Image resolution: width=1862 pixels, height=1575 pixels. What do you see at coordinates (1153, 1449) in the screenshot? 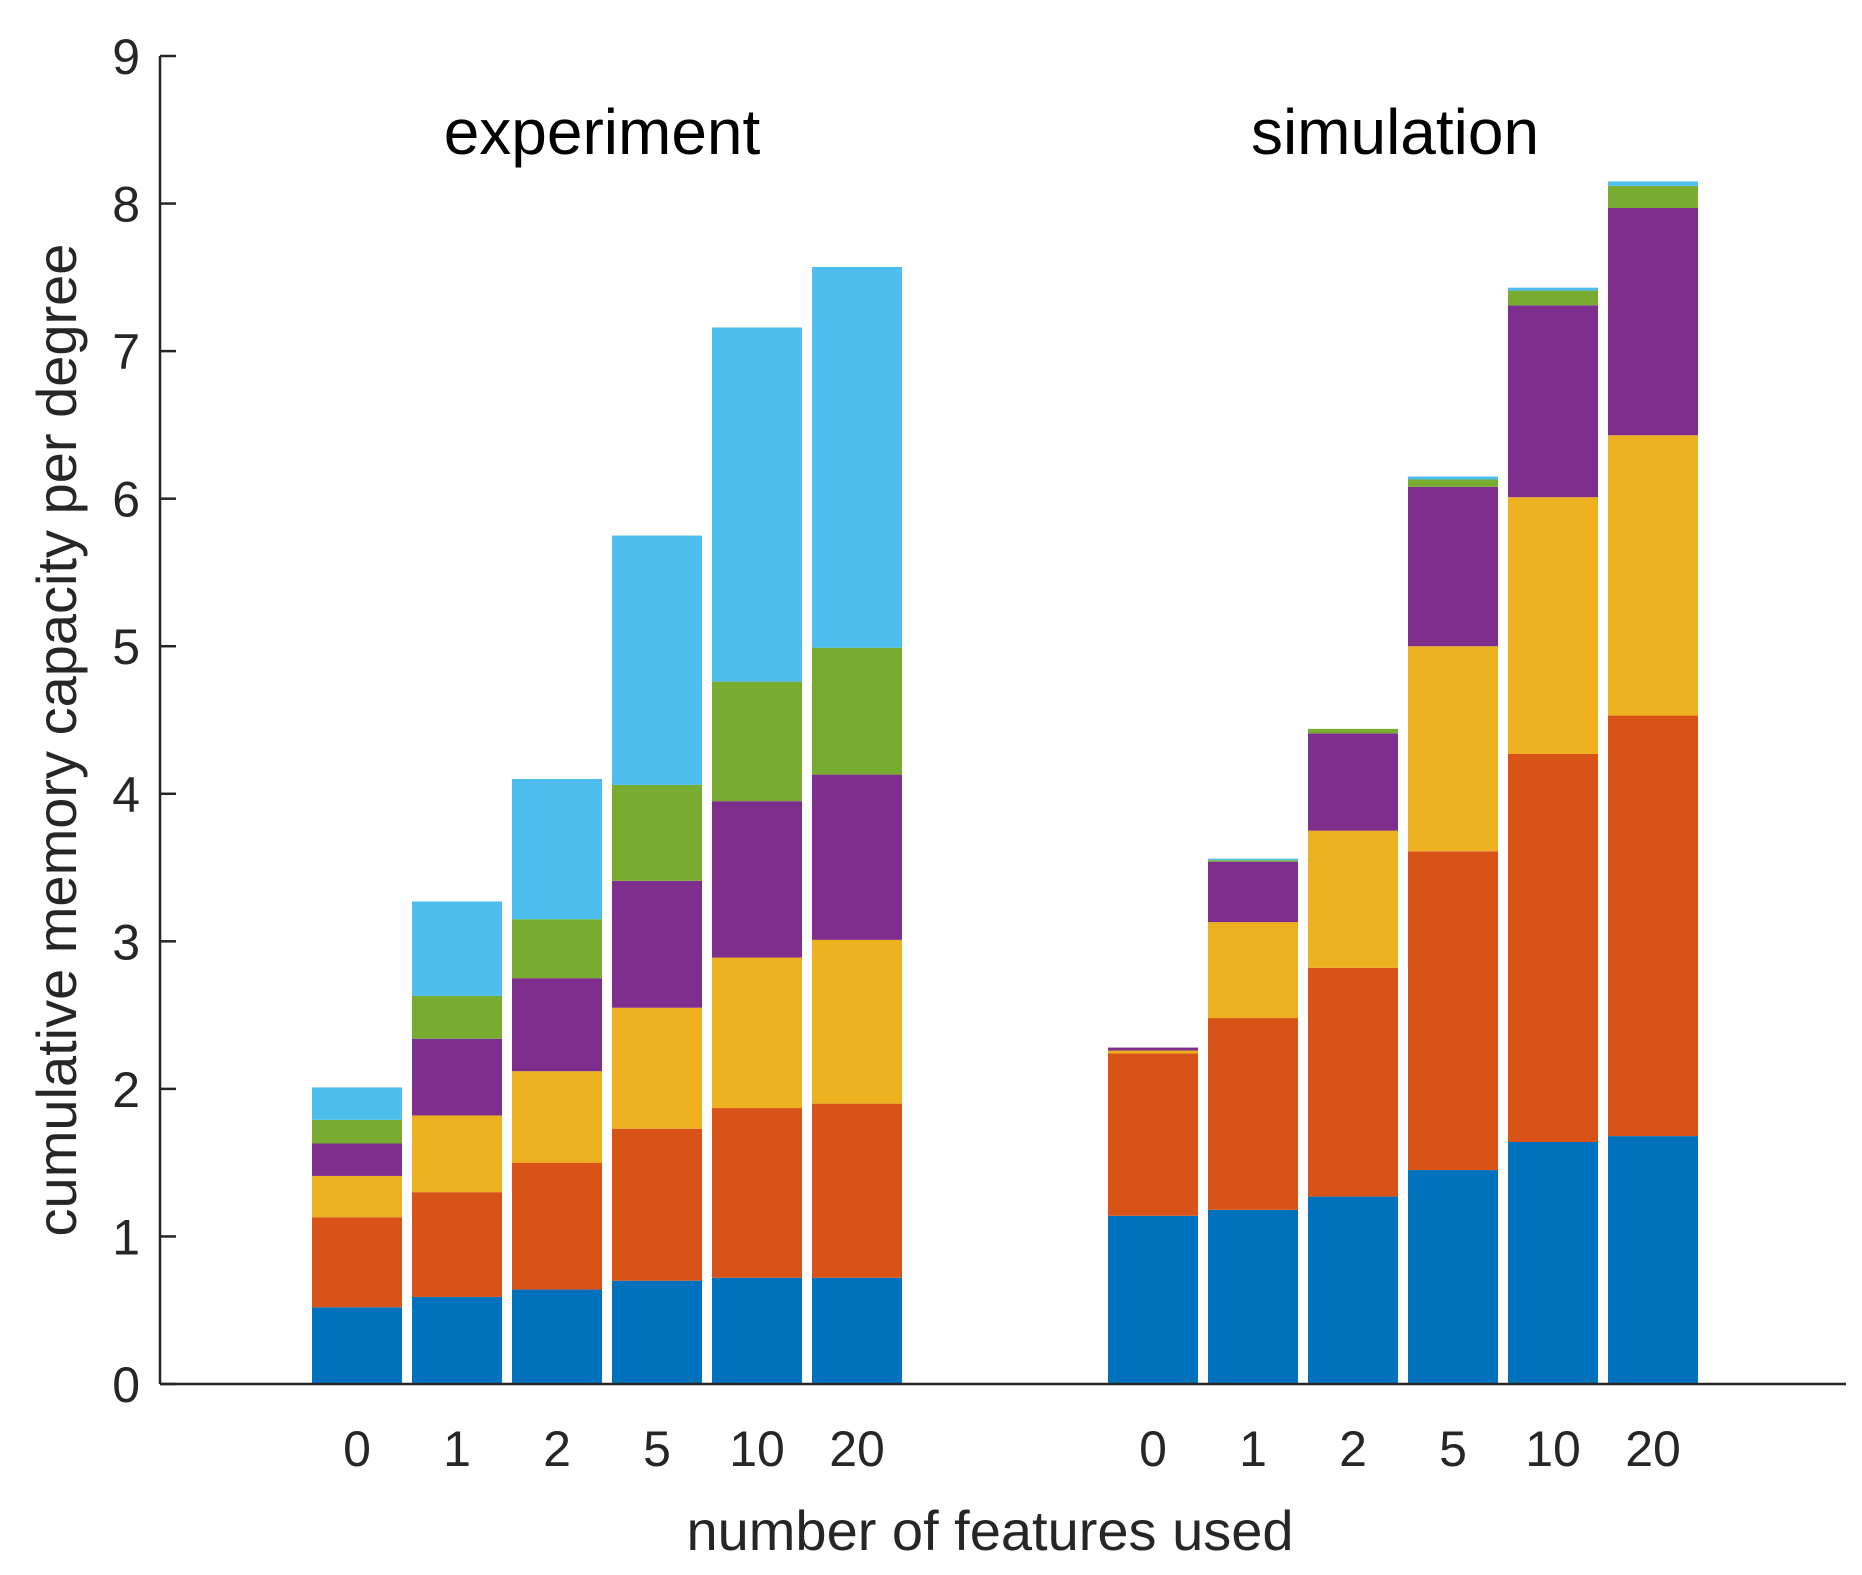
I see `x-tick-label-simulation-0: 0` at bounding box center [1153, 1449].